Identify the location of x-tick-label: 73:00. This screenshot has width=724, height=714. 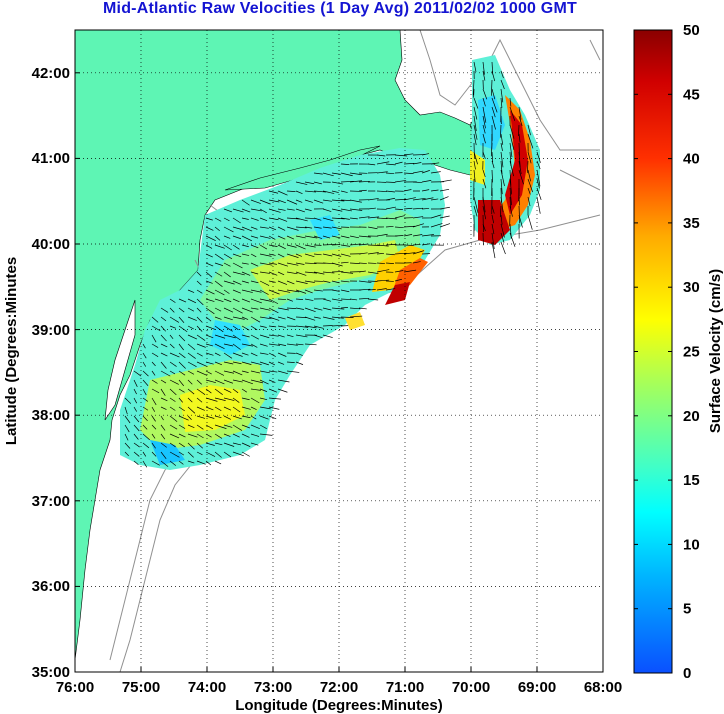
(273, 687).